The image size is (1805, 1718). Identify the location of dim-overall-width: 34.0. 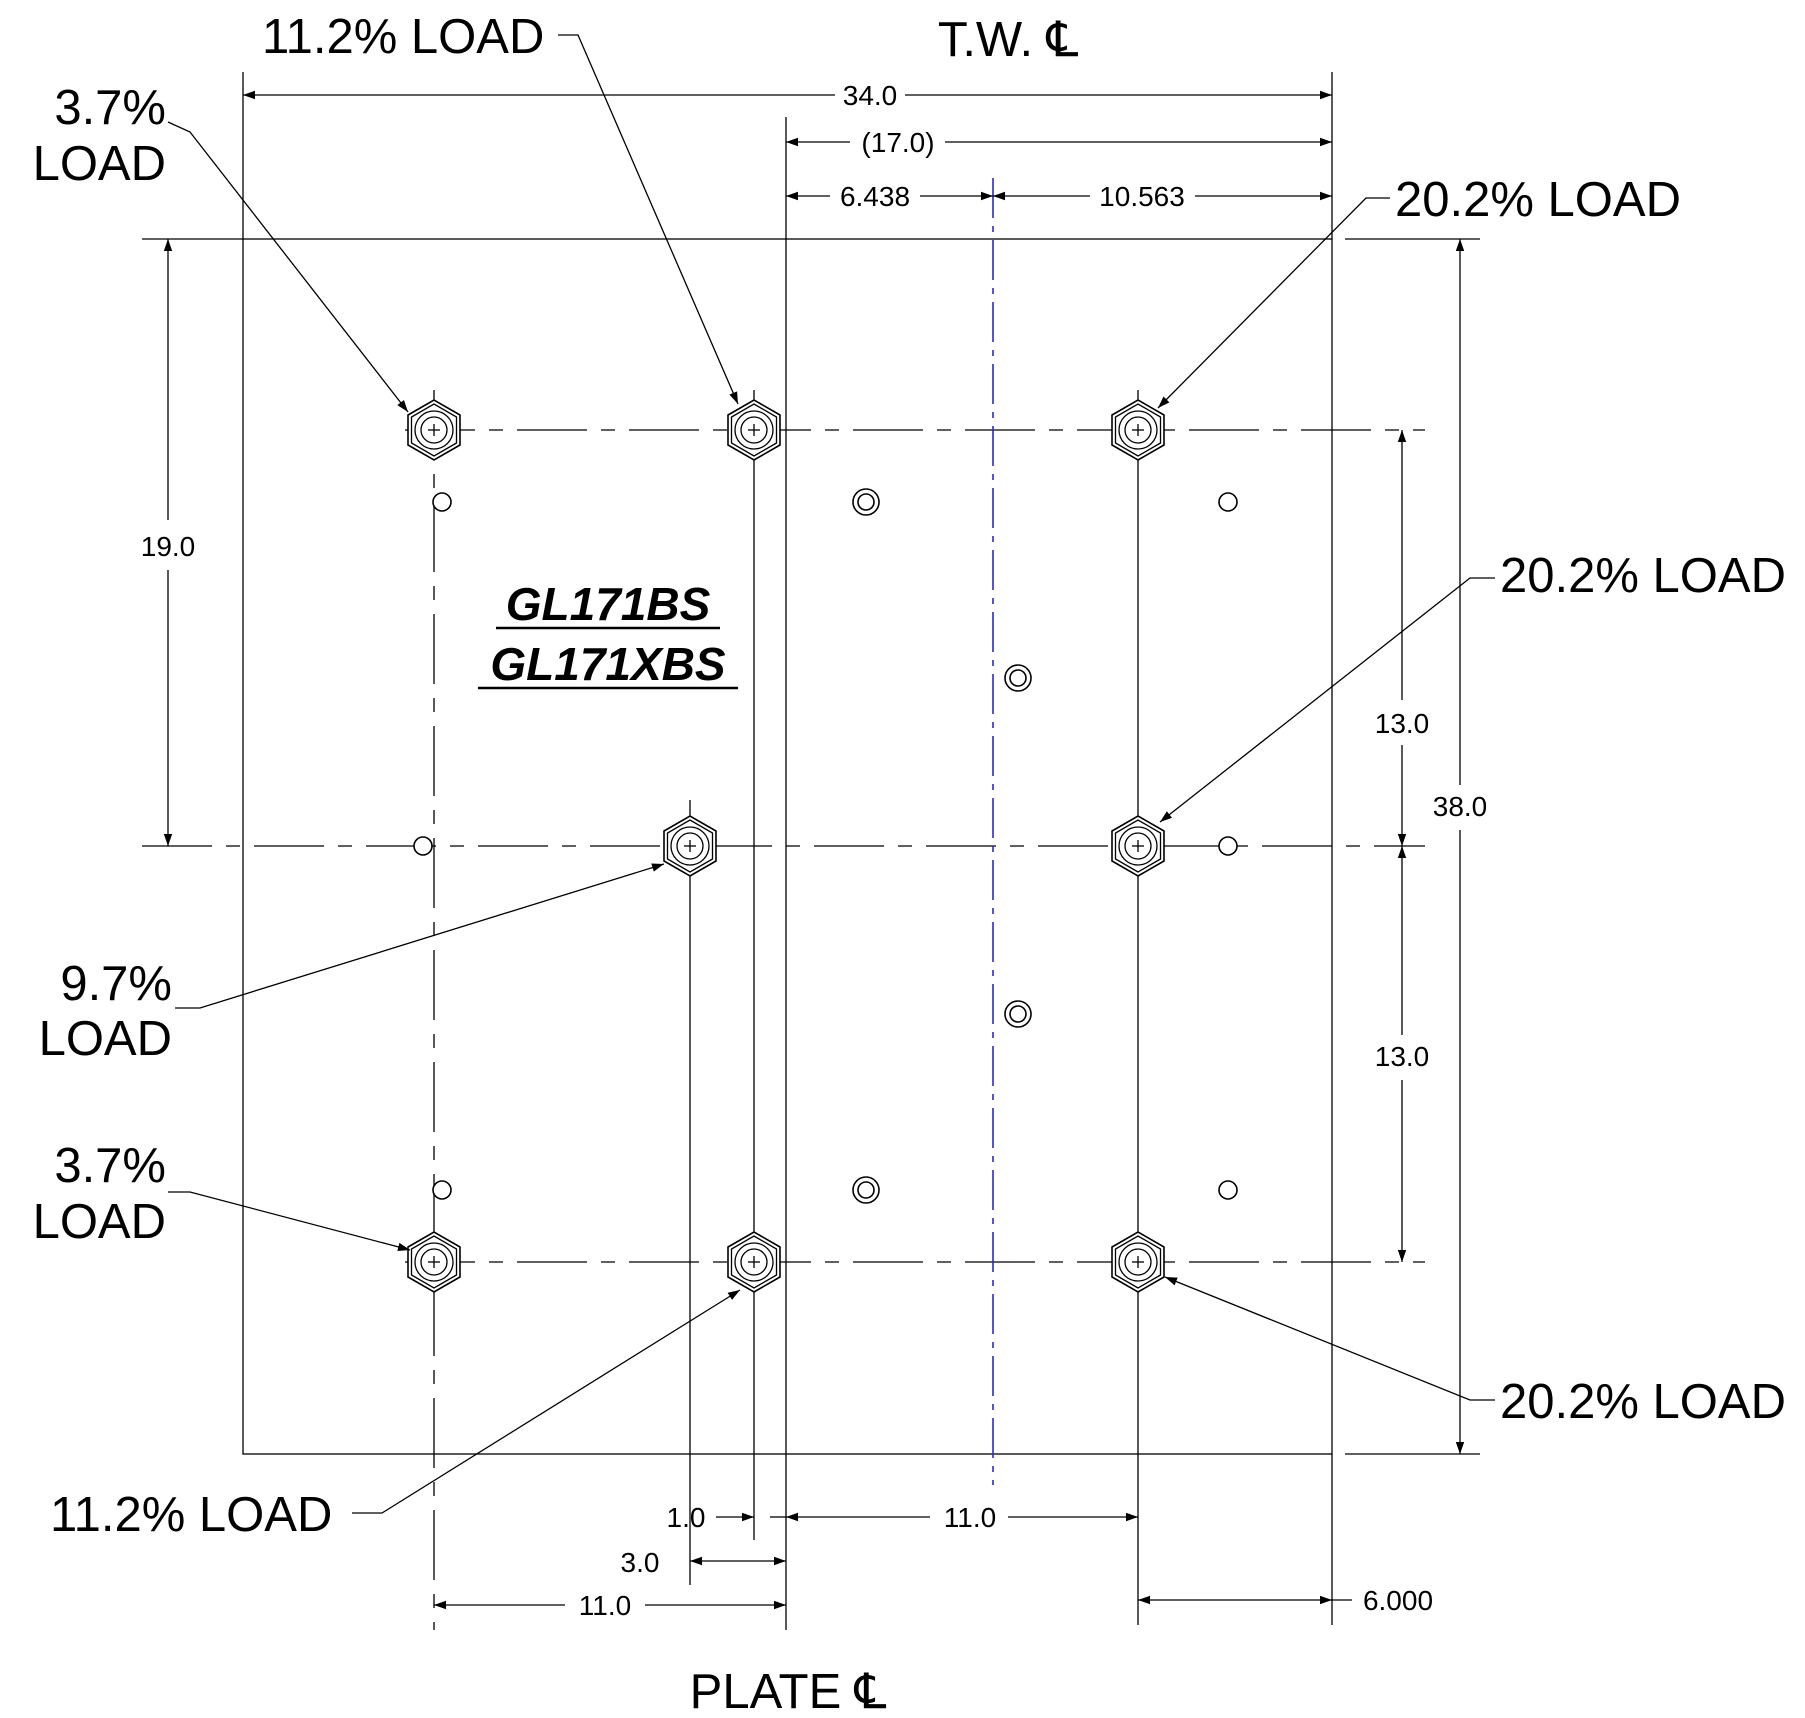
(870, 95).